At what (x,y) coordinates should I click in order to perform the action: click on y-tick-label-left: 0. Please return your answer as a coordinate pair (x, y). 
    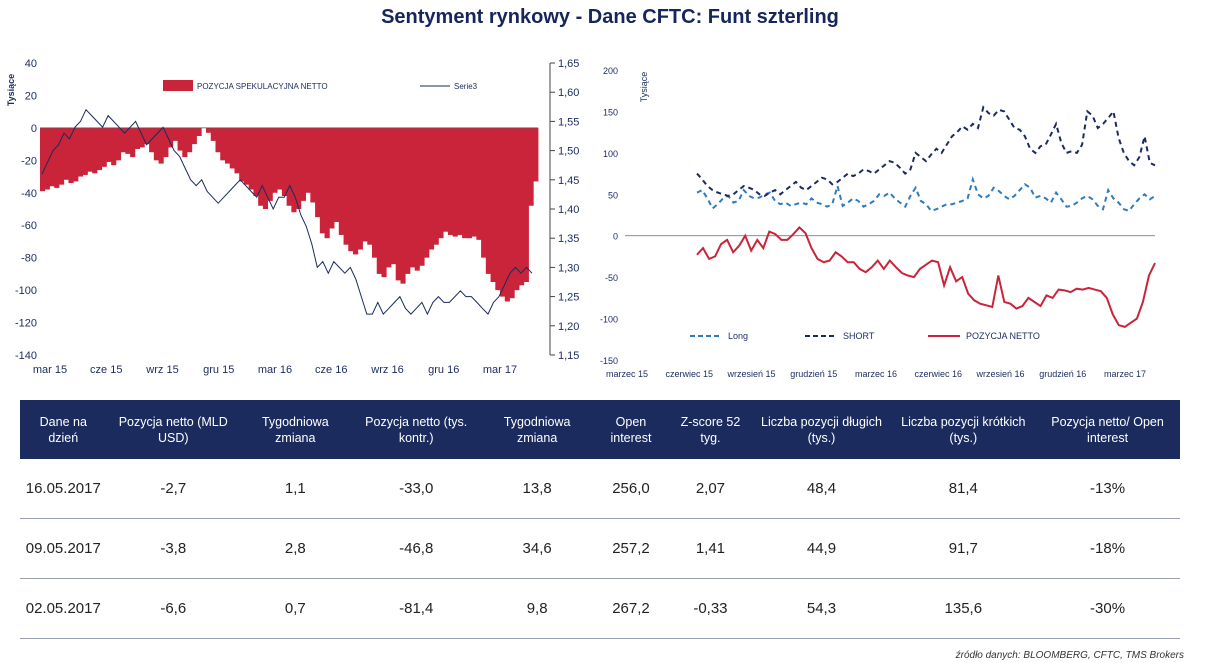
    Looking at the image, I should click on (34, 129).